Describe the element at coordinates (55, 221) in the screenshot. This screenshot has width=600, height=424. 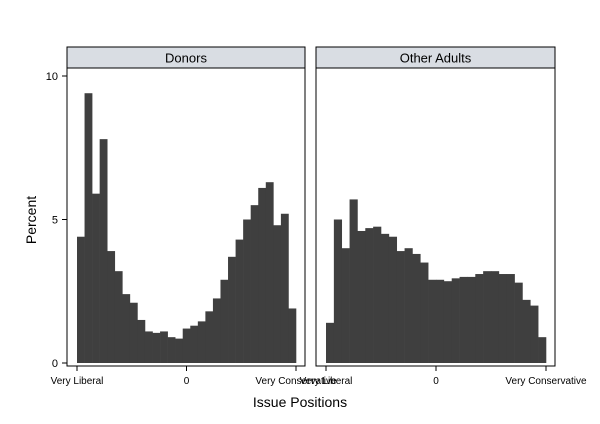
I see `y-tick-label: 5` at that location.